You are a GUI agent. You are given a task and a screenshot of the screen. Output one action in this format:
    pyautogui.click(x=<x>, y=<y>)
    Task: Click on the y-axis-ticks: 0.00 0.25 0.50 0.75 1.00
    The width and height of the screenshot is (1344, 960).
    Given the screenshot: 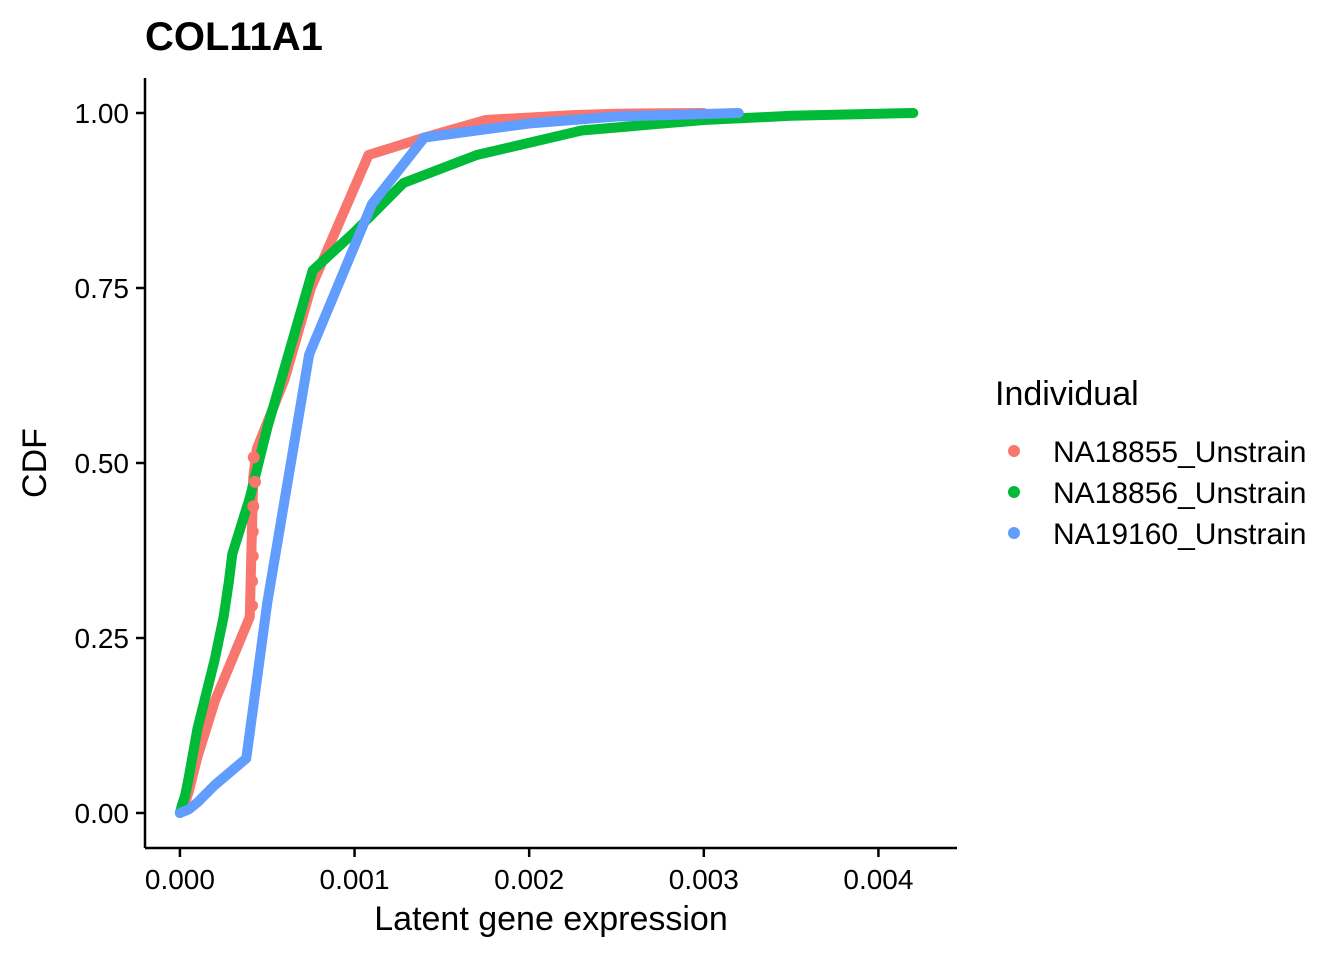 What is the action you would take?
    pyautogui.click(x=110, y=463)
    